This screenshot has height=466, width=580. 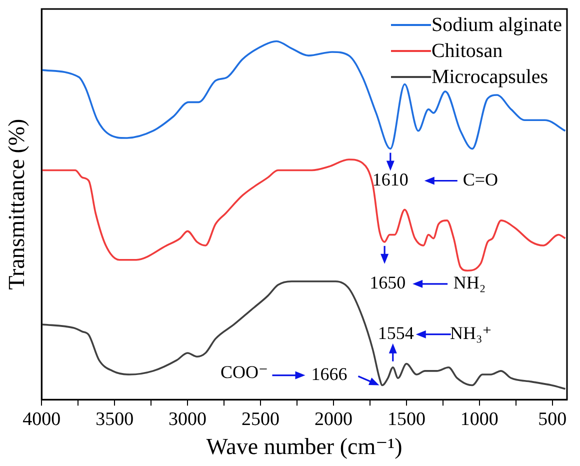 I want to click on legend-label: Sodium alginate, so click(x=496, y=25).